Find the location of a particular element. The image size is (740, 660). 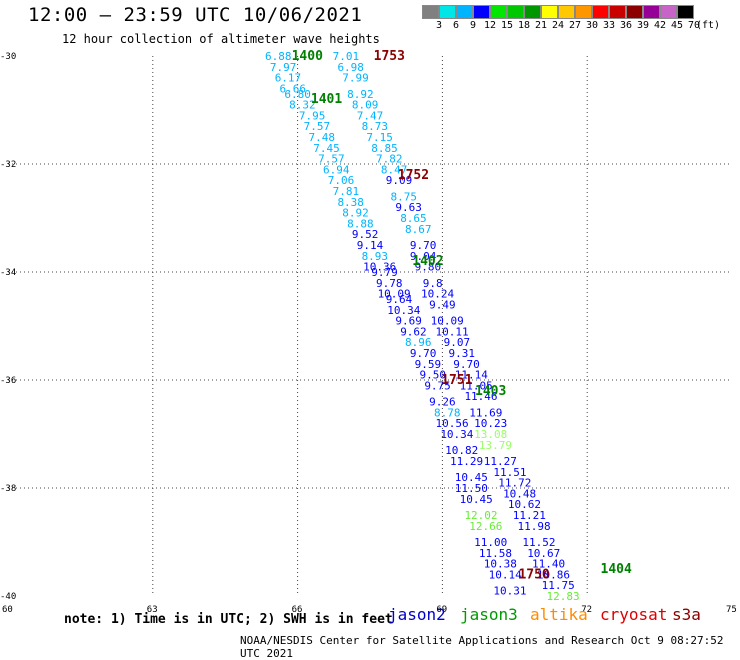

wave-height-value: 6.17 is located at coordinates (288, 78).